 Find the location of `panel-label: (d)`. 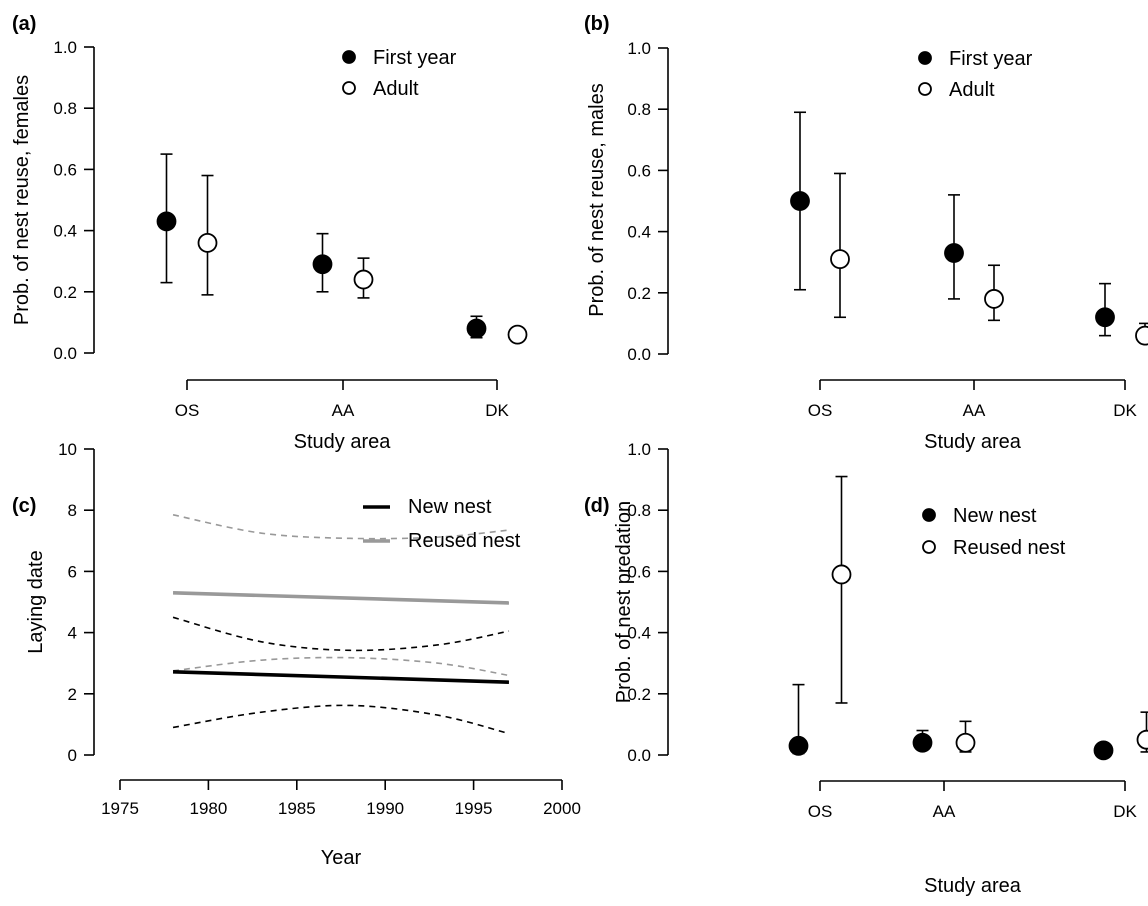

panel-label: (d) is located at coordinates (597, 506).